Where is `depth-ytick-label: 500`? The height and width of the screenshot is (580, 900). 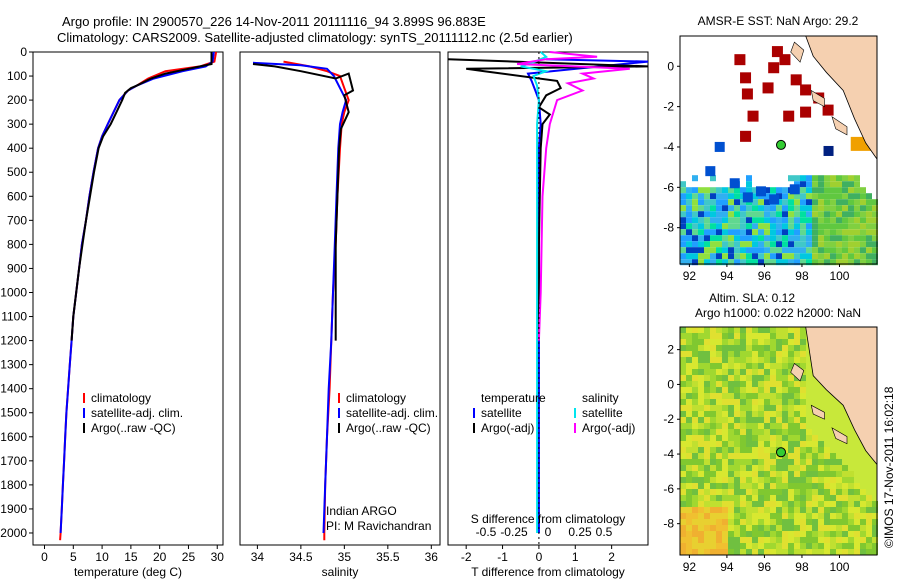
depth-ytick-label: 500 is located at coordinates (17, 172).